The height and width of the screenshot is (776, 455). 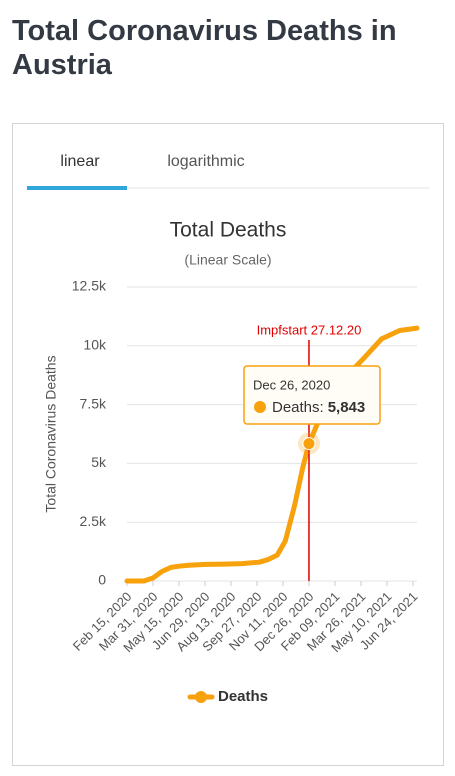 I want to click on tooltip-marker, so click(x=260, y=407).